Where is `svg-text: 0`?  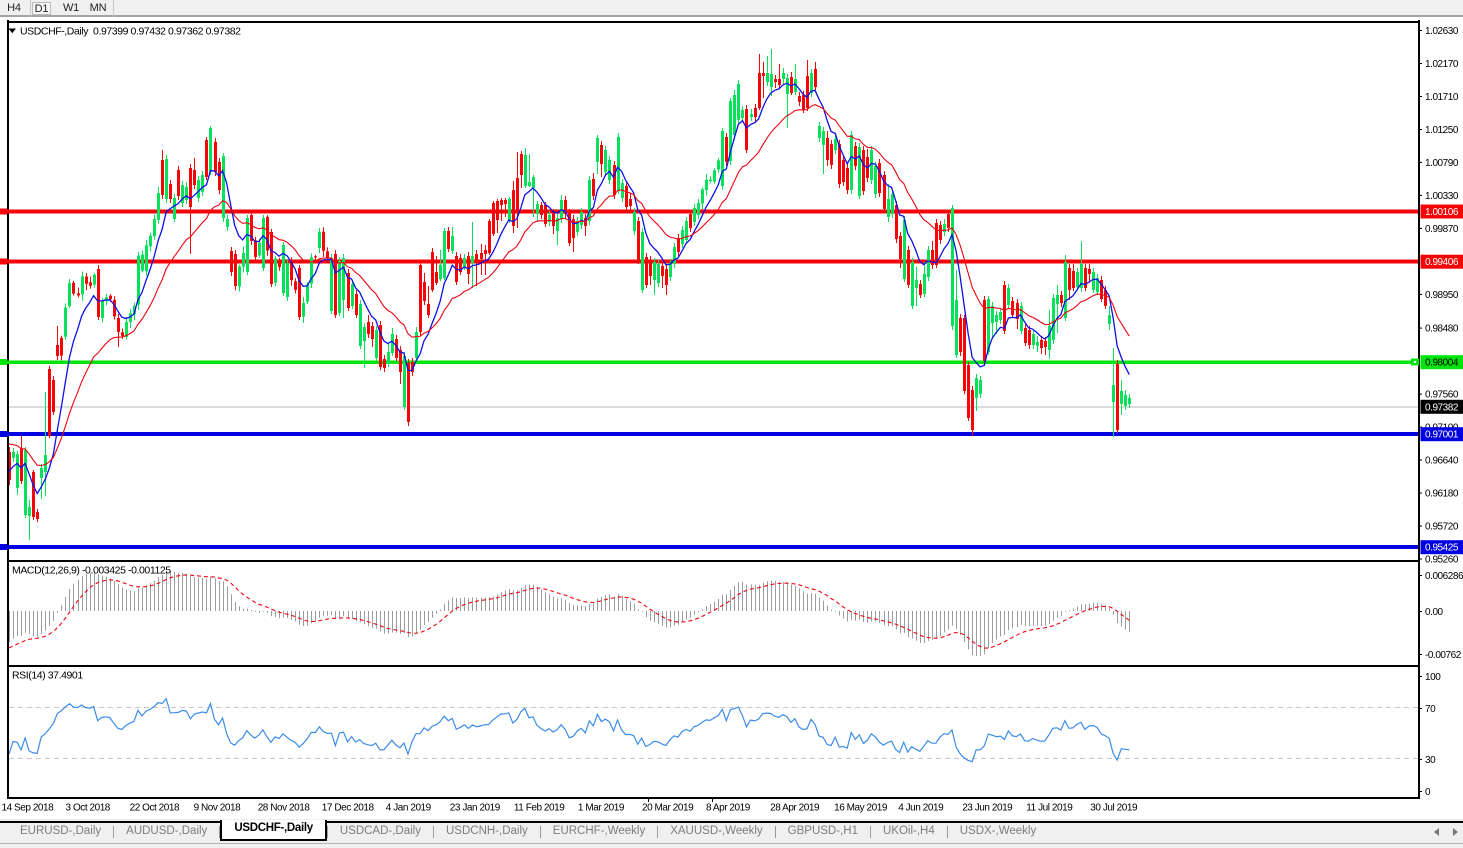
svg-text: 0 is located at coordinates (1428, 792).